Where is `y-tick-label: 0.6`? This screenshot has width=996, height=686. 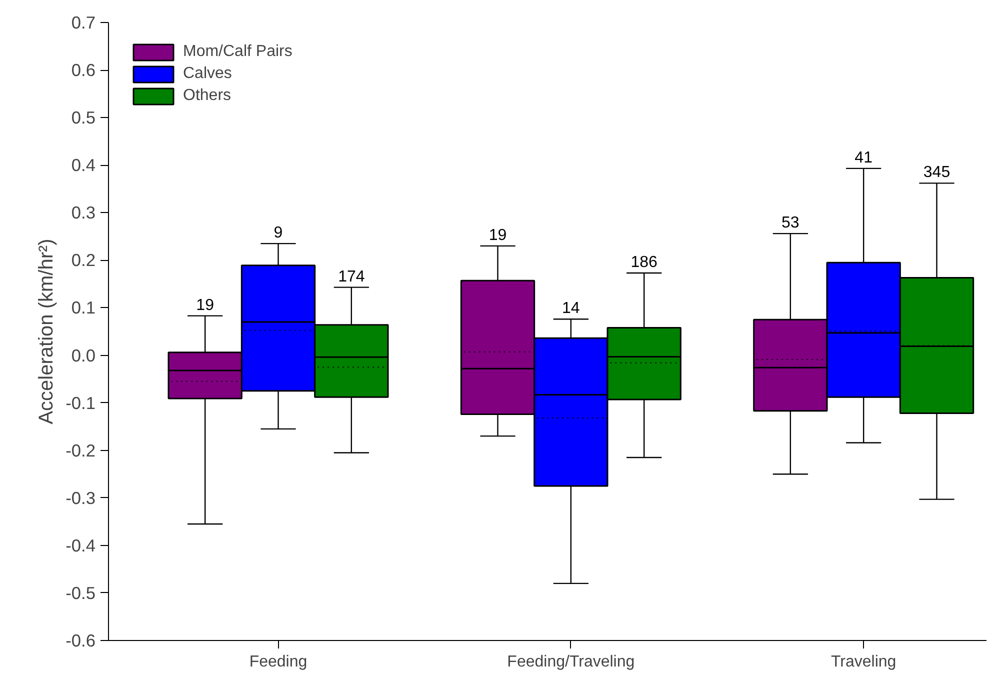
y-tick-label: 0.6 is located at coordinates (83, 70).